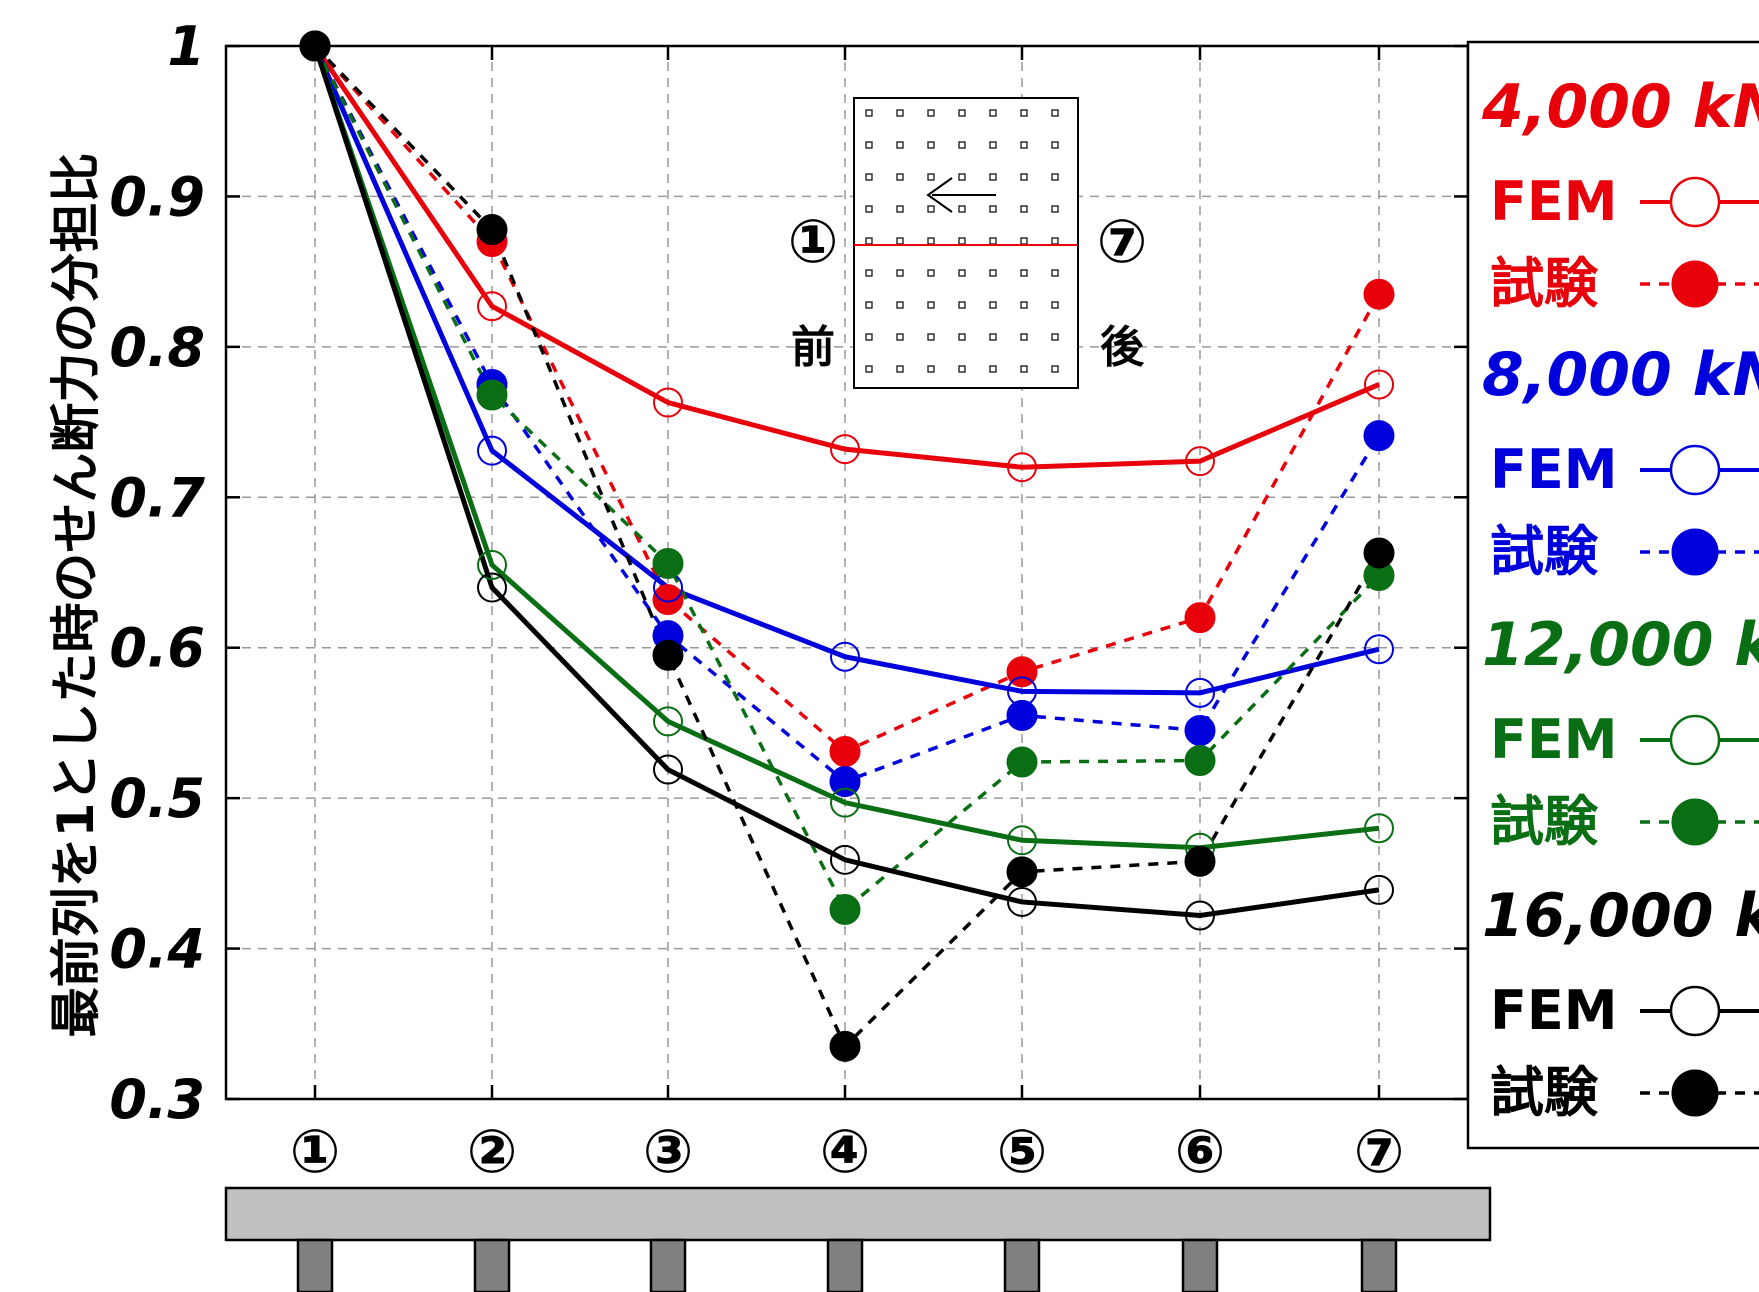 This screenshot has height=1292, width=1759. What do you see at coordinates (157, 347) in the screenshot?
I see `y-tick-label: 0.8` at bounding box center [157, 347].